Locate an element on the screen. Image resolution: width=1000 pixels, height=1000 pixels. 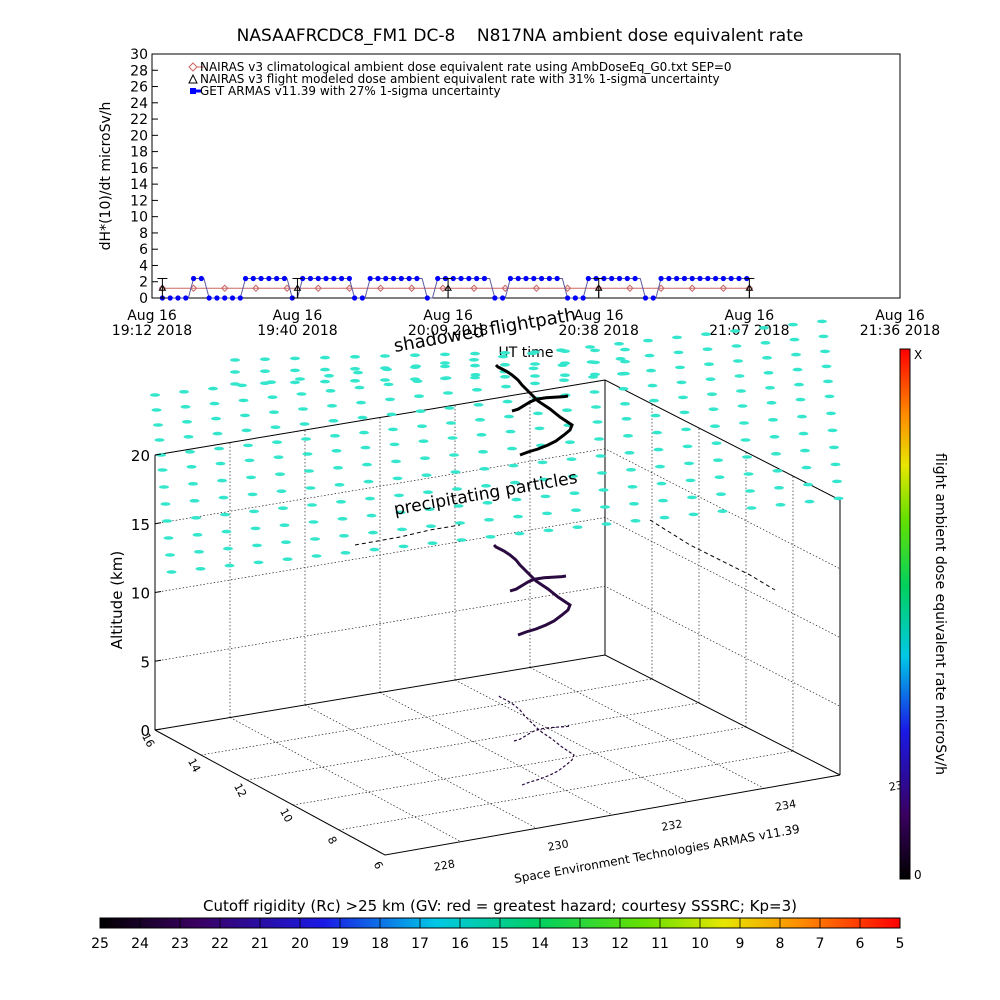
rigidity-y-ticks: 16 14 12 10 8 6 is located at coordinates (262, 801).